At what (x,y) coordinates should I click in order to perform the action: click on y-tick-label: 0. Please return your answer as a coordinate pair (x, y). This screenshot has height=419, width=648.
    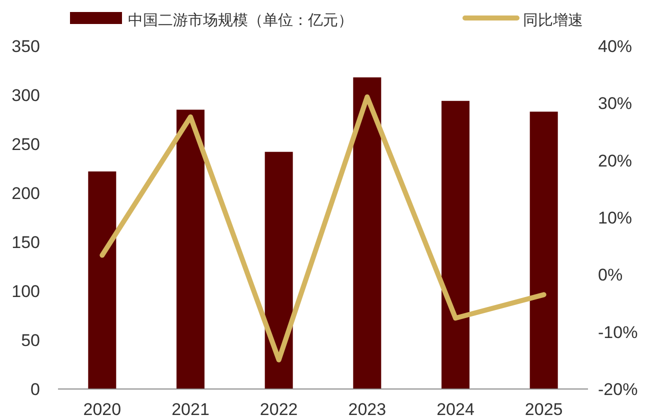
    Looking at the image, I should click on (35, 389).